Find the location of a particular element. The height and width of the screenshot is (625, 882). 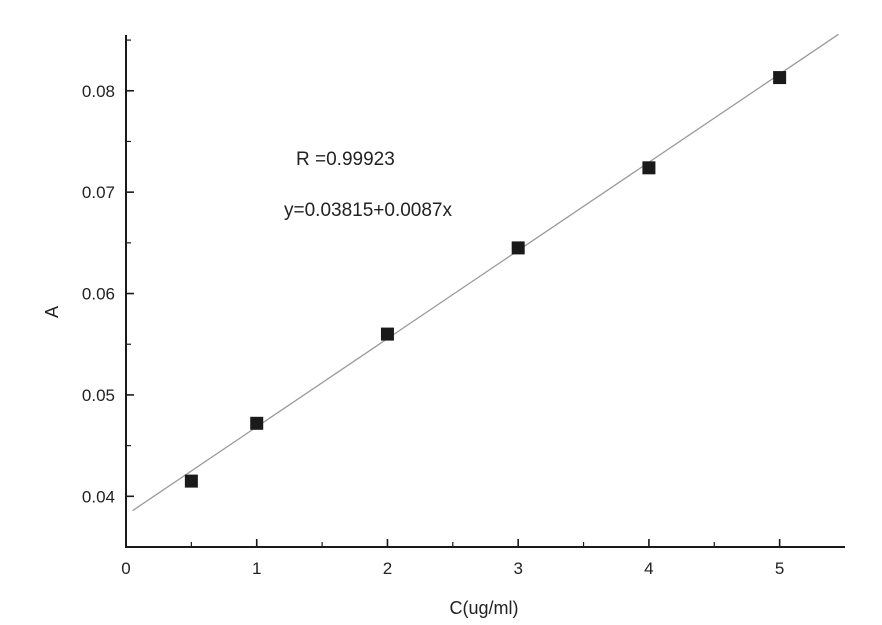

y-tick-label: 0.06 is located at coordinates (98, 294).